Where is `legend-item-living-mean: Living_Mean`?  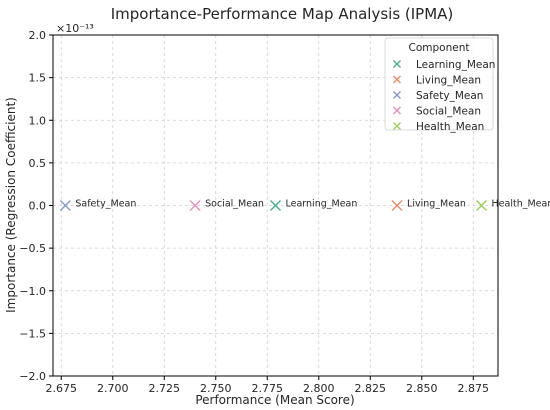
legend-item-living-mean: Living_Mean is located at coordinates (437, 81).